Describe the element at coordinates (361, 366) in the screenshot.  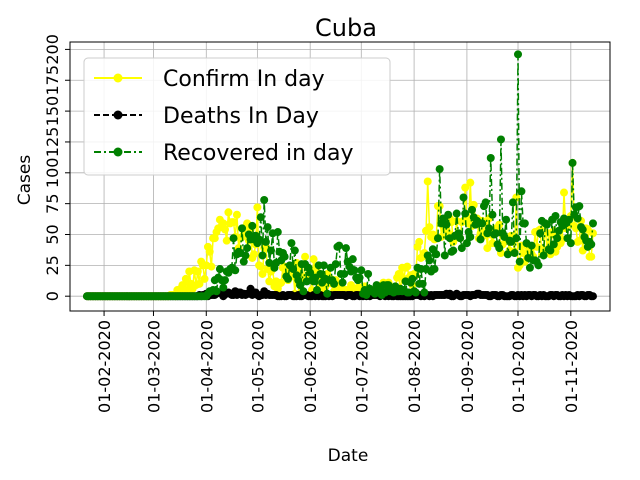
I see `x-tick-label: 01-07-2020` at that location.